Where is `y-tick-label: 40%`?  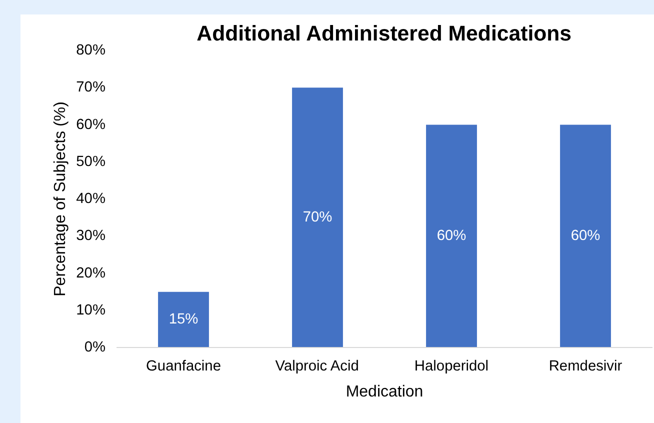
y-tick-label: 40% is located at coordinates (91, 199).